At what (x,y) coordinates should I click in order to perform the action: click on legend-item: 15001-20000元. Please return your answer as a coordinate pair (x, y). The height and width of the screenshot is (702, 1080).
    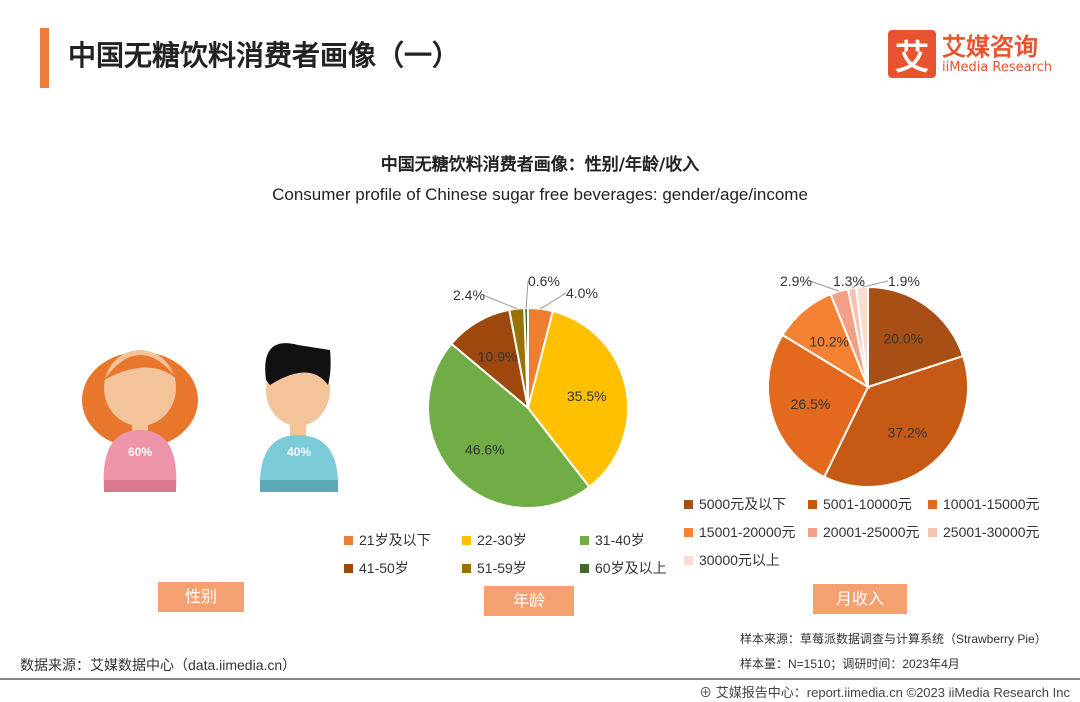
    Looking at the image, I should click on (746, 532).